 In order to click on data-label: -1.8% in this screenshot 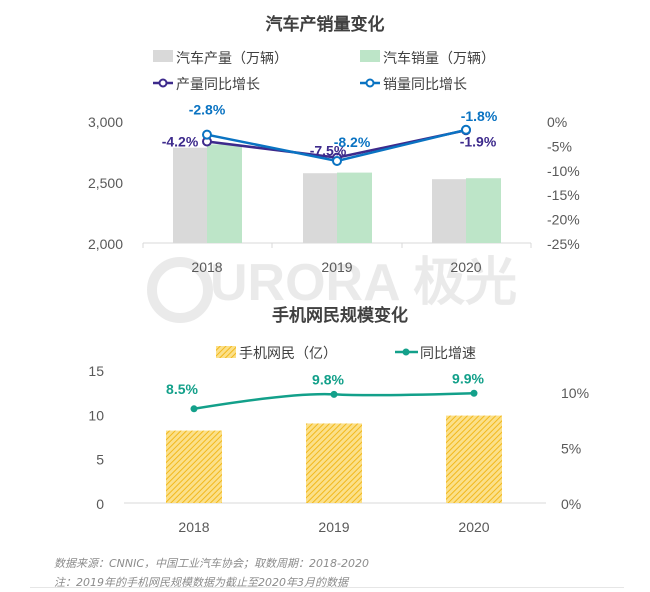, I will do `click(479, 116)`.